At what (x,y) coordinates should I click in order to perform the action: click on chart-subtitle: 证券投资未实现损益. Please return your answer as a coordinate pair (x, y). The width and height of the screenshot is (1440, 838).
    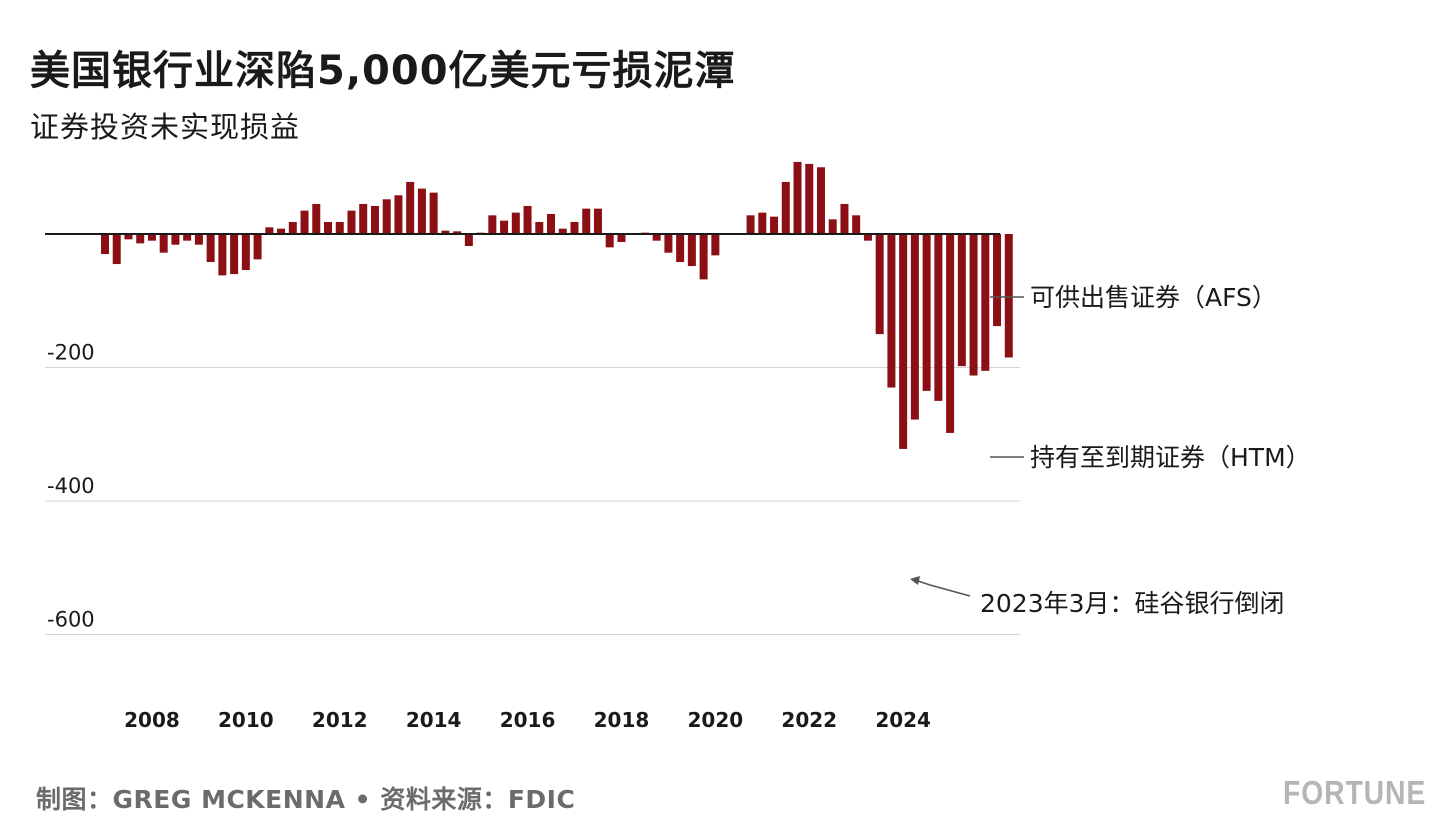
    Looking at the image, I should click on (165, 127).